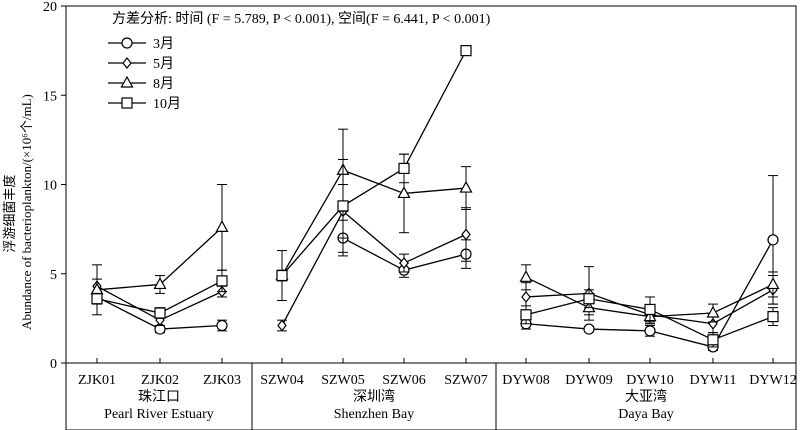 Image resolution: width=800 pixels, height=430 pixels. Describe the element at coordinates (97, 380) in the screenshot. I see `x-tick-label: ZJK01` at that location.